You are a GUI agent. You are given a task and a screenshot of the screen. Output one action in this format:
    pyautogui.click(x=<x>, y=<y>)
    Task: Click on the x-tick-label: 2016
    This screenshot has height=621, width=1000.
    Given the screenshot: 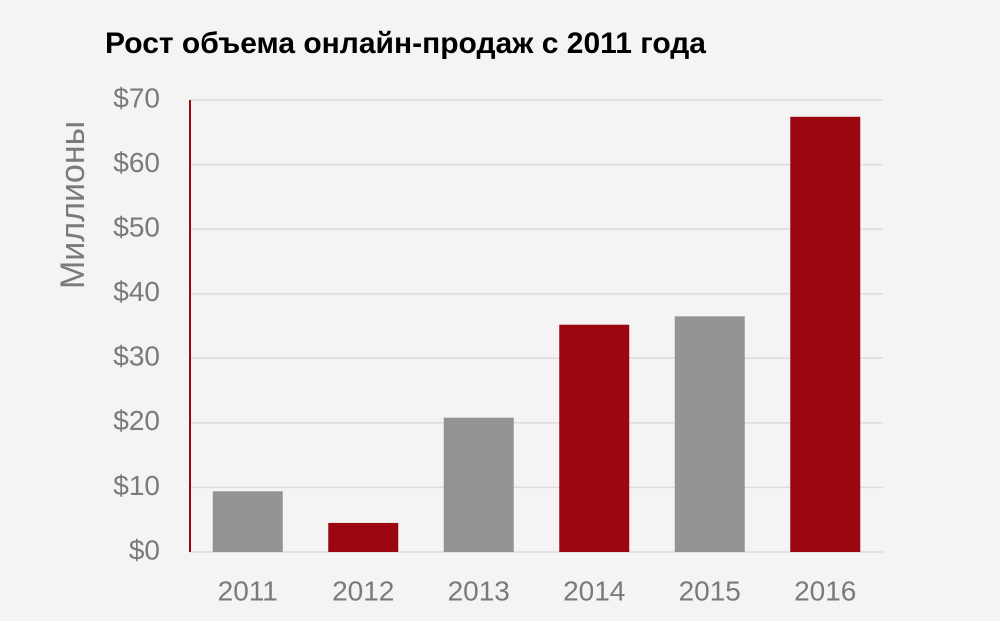 What is the action you would take?
    pyautogui.click(x=825, y=590)
    